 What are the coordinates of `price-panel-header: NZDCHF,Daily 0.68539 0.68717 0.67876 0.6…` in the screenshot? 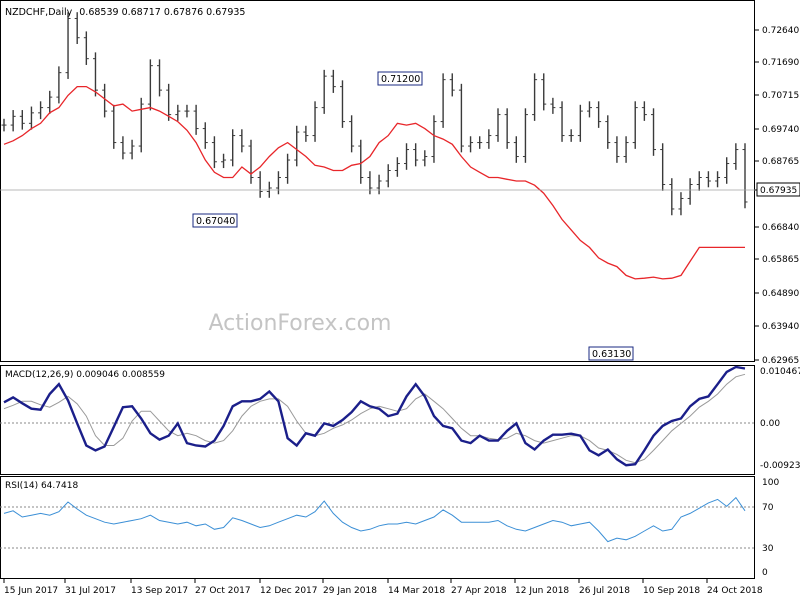 It's located at (125, 12).